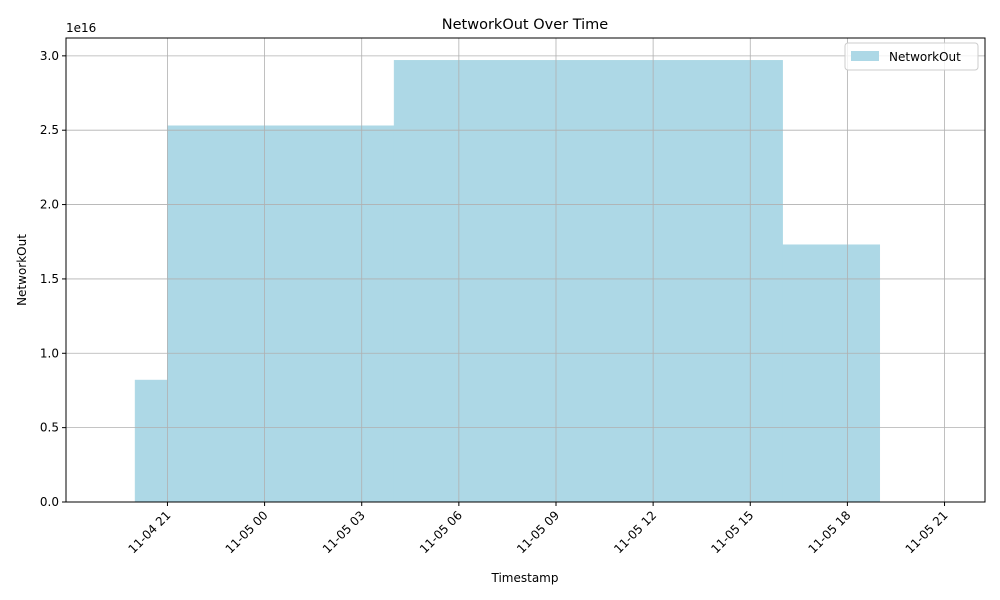 The image size is (1000, 600). I want to click on x-tick-label-1: 11-05 00, so click(247, 532).